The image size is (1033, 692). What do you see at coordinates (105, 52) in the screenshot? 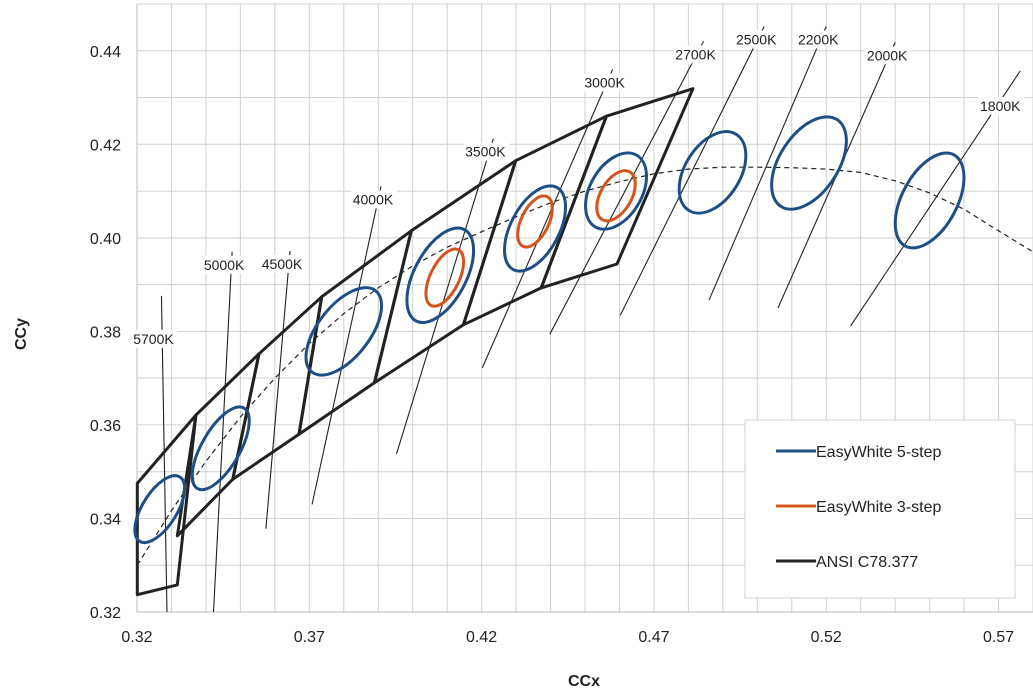
I see `y-tick-label: 0.44` at bounding box center [105, 52].